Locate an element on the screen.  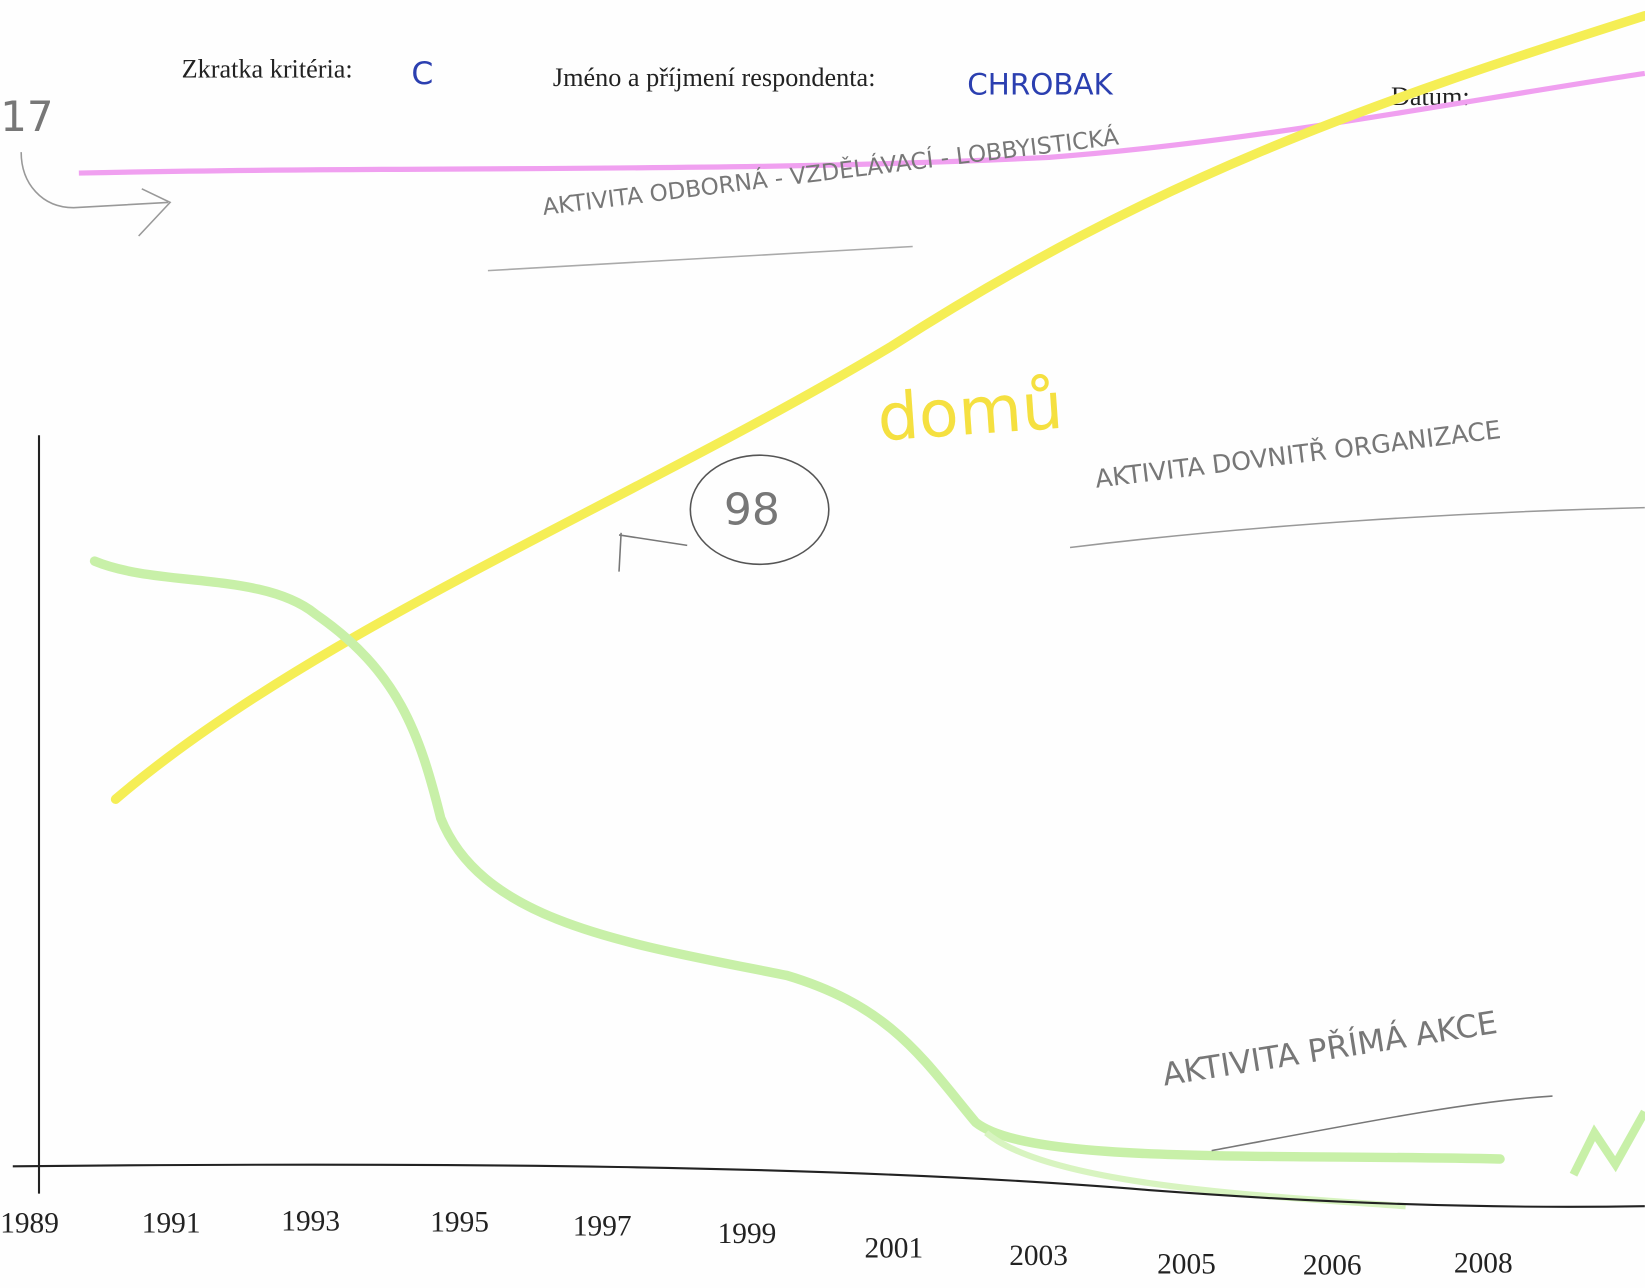
yellow-note: domů is located at coordinates (970, 413).